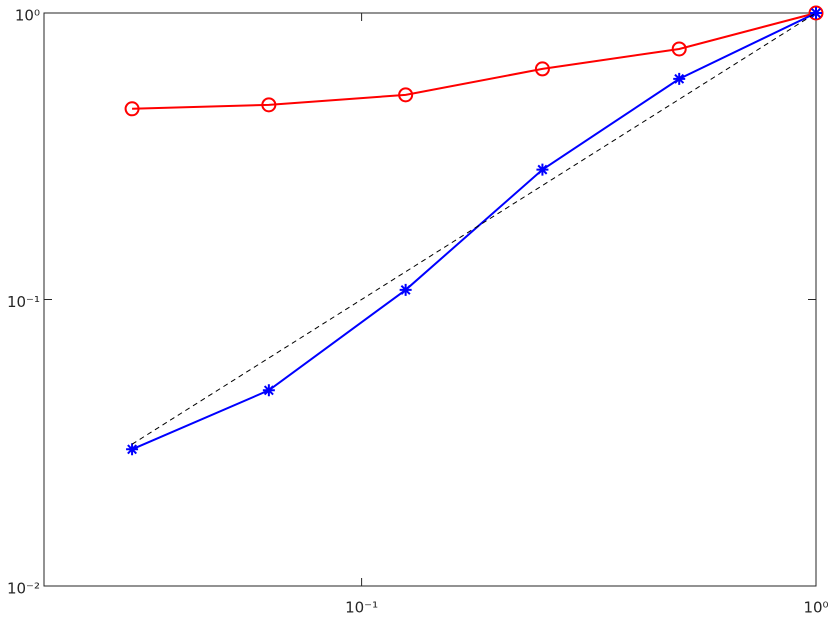  I want to click on y-tick-label: 10⁻², so click(23, 589).